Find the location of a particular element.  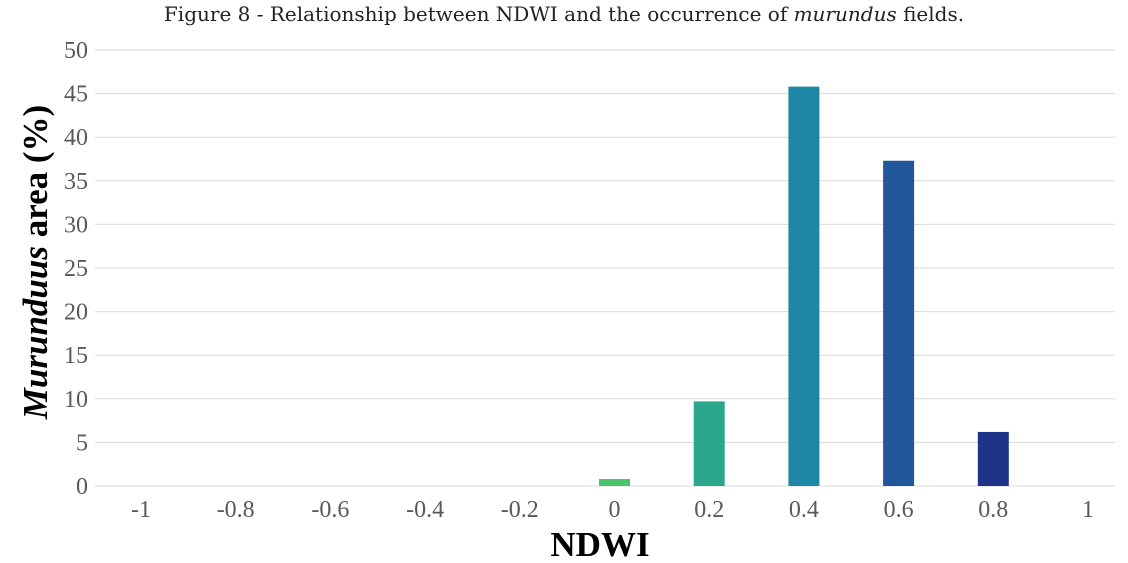

x-tick-label: 0.6 is located at coordinates (899, 510).